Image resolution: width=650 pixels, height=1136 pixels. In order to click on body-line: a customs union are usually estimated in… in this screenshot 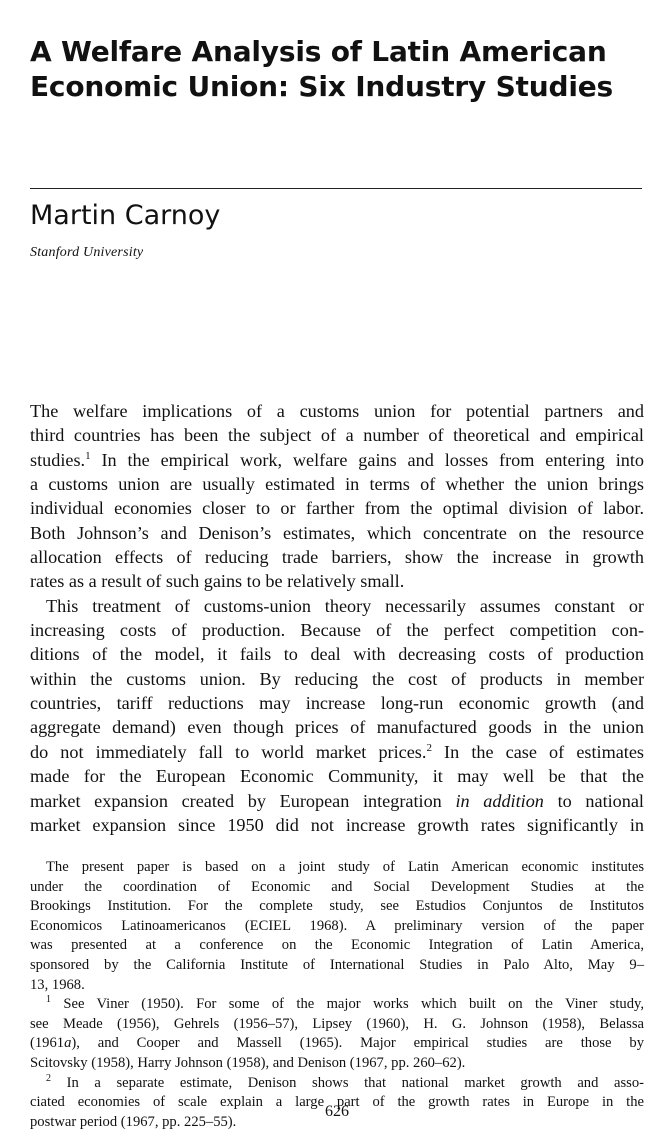, I will do `click(337, 484)`.